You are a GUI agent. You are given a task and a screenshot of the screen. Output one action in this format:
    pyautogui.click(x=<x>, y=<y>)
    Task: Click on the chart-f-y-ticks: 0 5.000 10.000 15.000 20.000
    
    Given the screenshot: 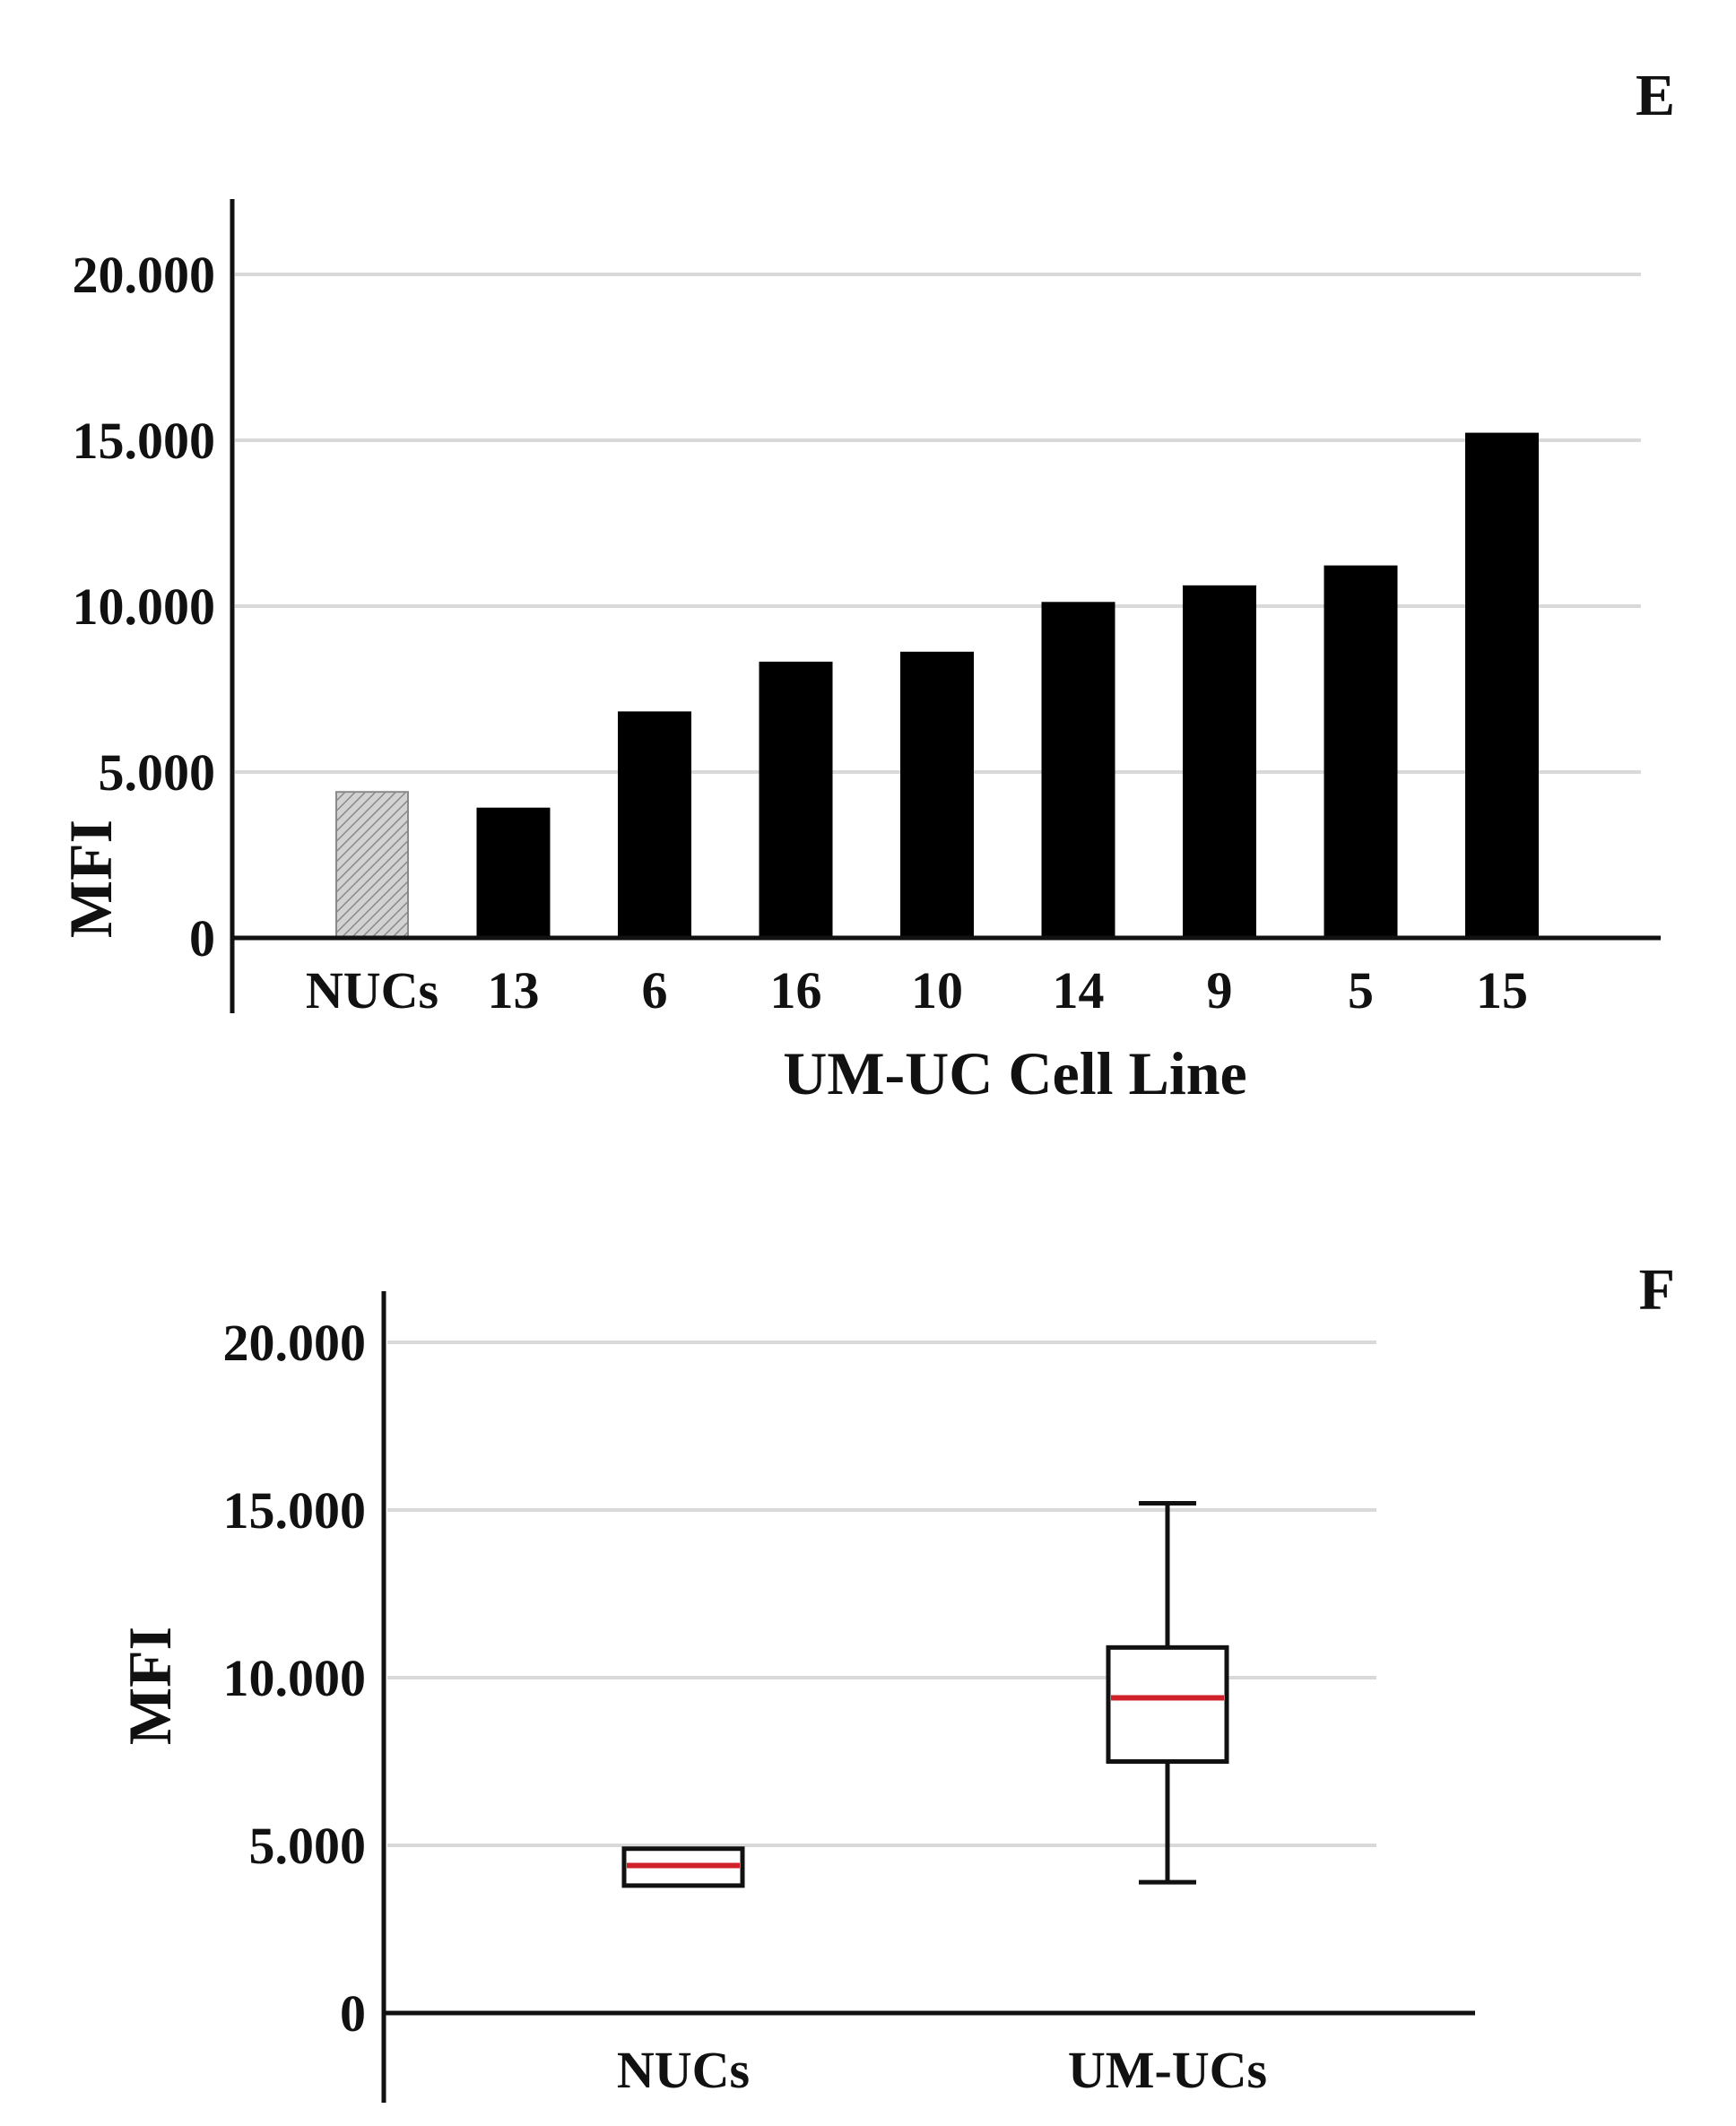 What is the action you would take?
    pyautogui.click(x=295, y=1678)
    